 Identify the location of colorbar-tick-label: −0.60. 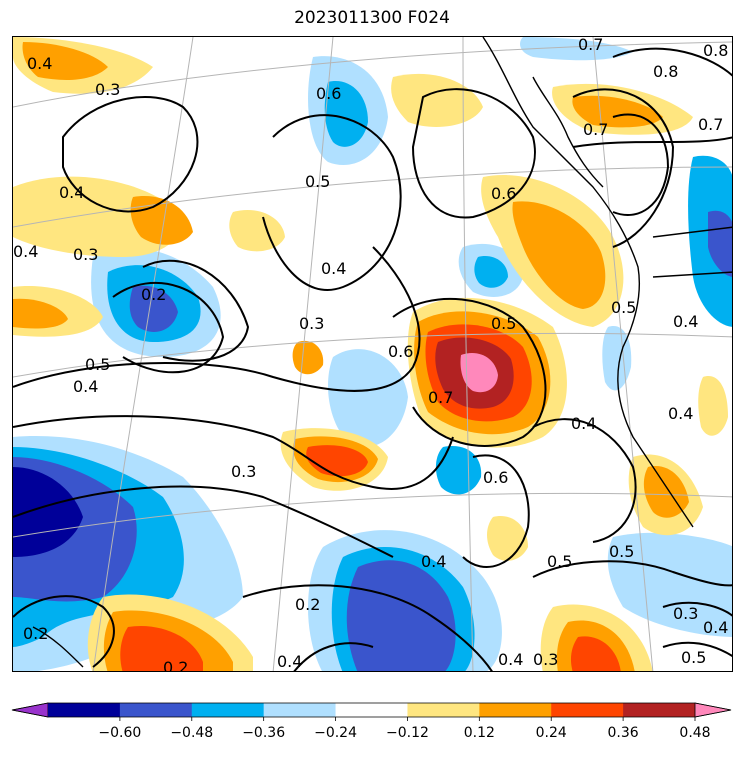
(119, 733).